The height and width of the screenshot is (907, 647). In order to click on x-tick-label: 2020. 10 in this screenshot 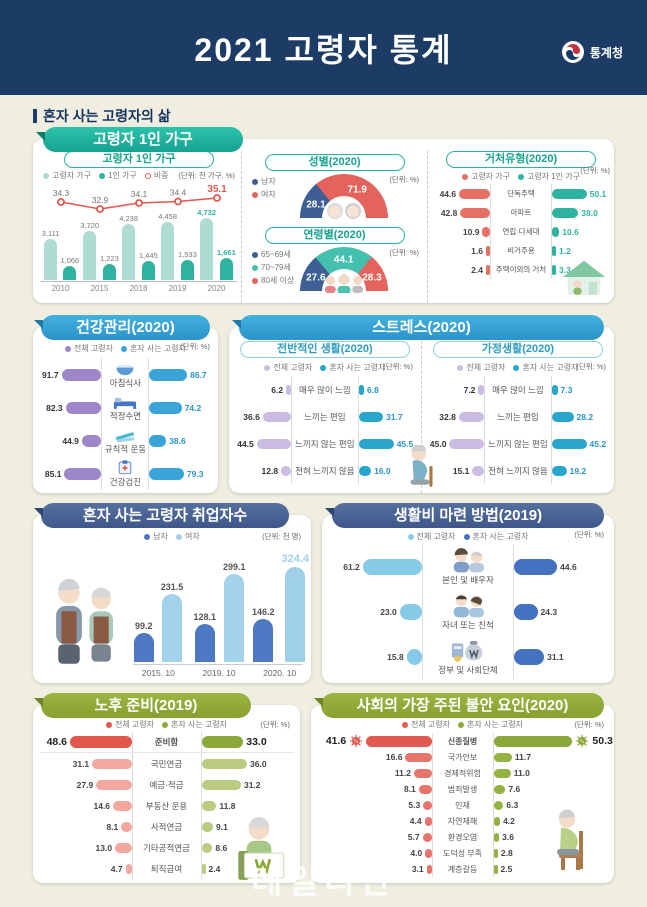, I will do `click(280, 673)`.